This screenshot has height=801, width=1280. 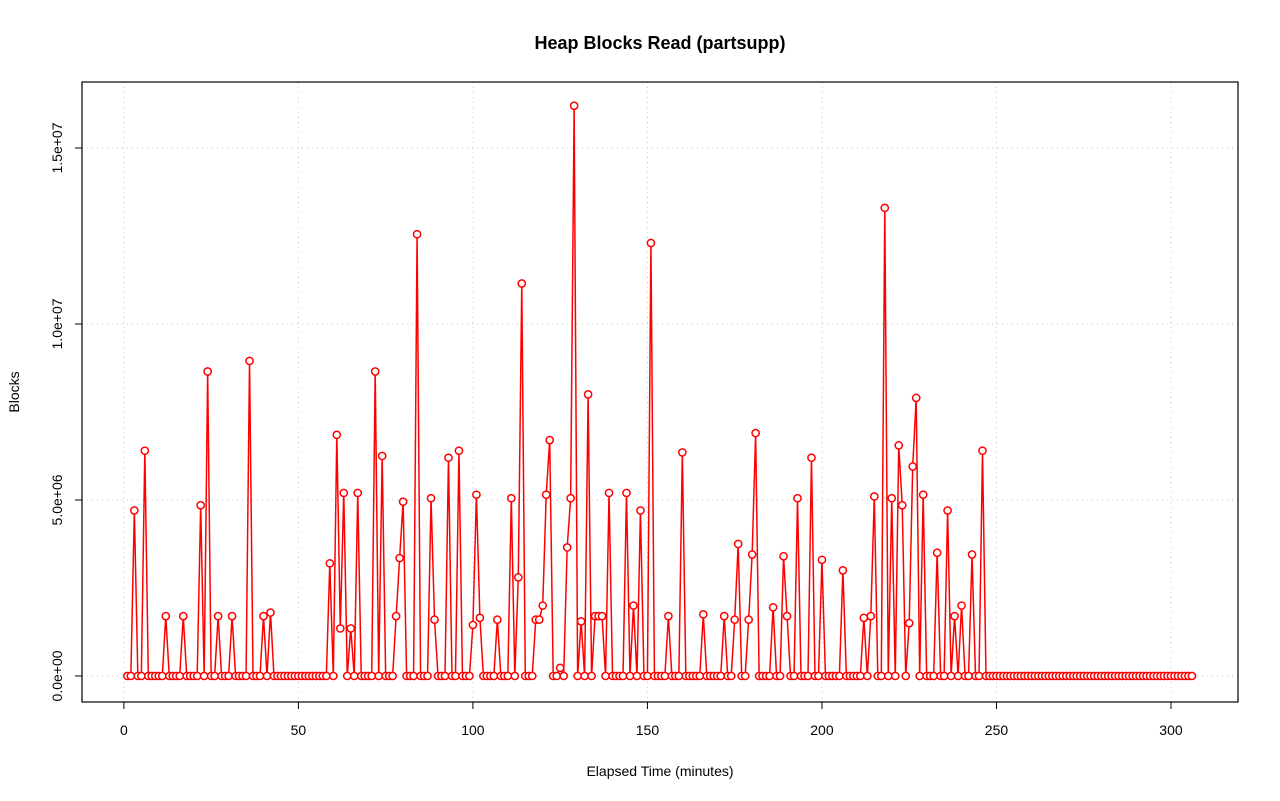 I want to click on y-tick-label: 1.5e+07, so click(x=57, y=147).